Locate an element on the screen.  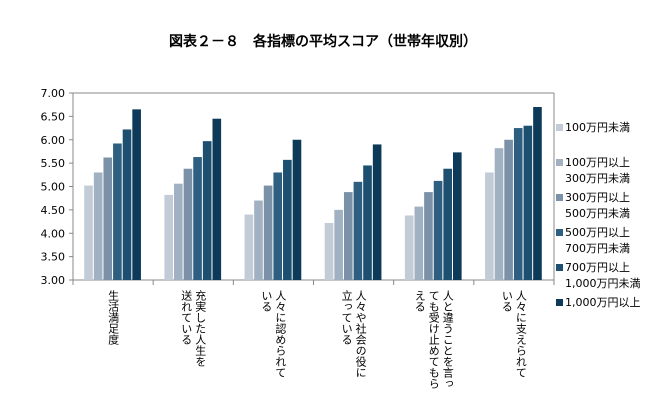
x-tick-label: 充実した人生を is located at coordinates (200, 328).